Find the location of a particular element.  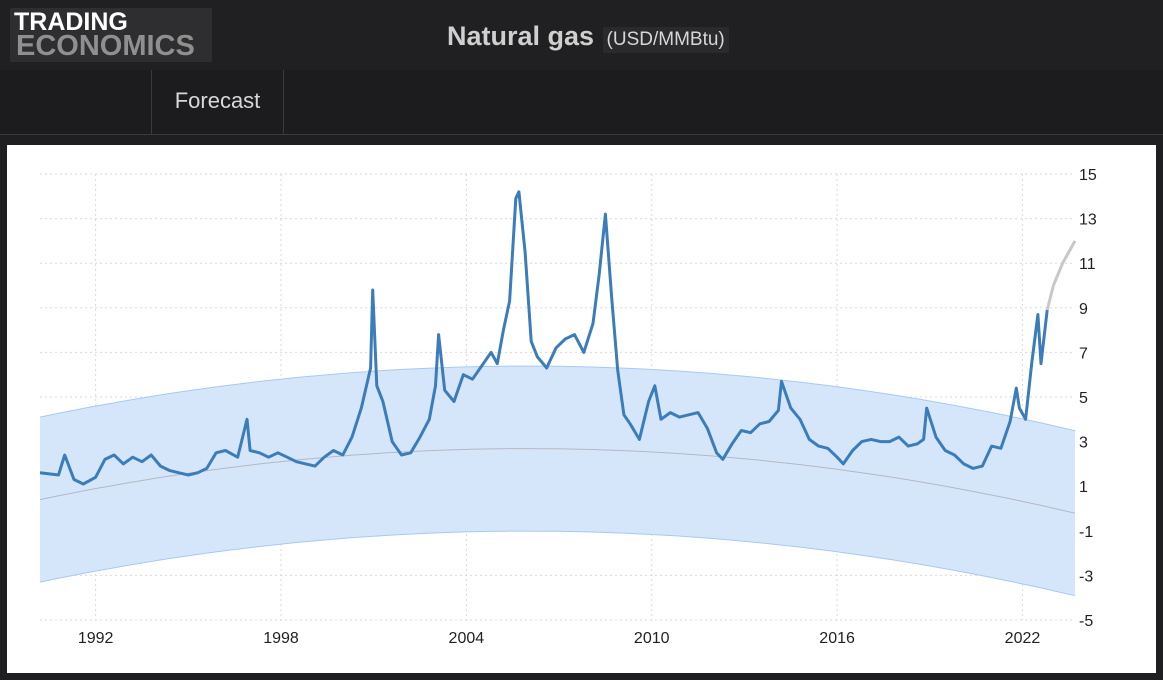

page-title: Natural gas is located at coordinates (521, 36).